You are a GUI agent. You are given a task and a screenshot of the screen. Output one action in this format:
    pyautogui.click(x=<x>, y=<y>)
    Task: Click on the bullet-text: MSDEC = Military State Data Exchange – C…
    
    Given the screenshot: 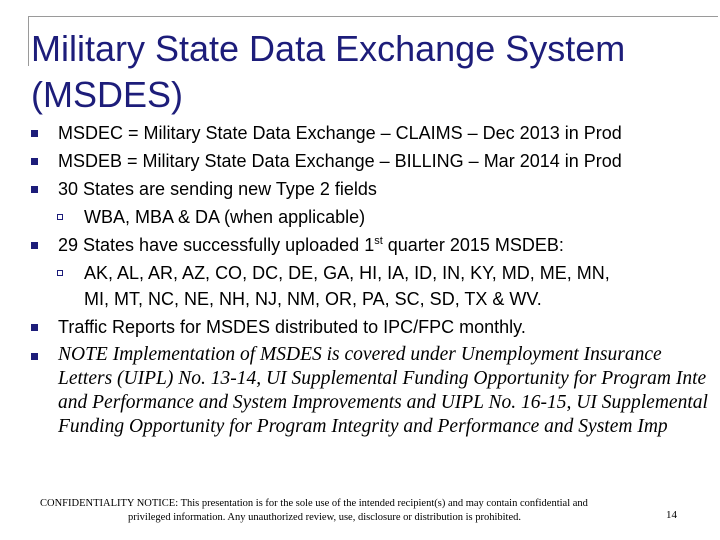 What is the action you would take?
    pyautogui.click(x=340, y=133)
    